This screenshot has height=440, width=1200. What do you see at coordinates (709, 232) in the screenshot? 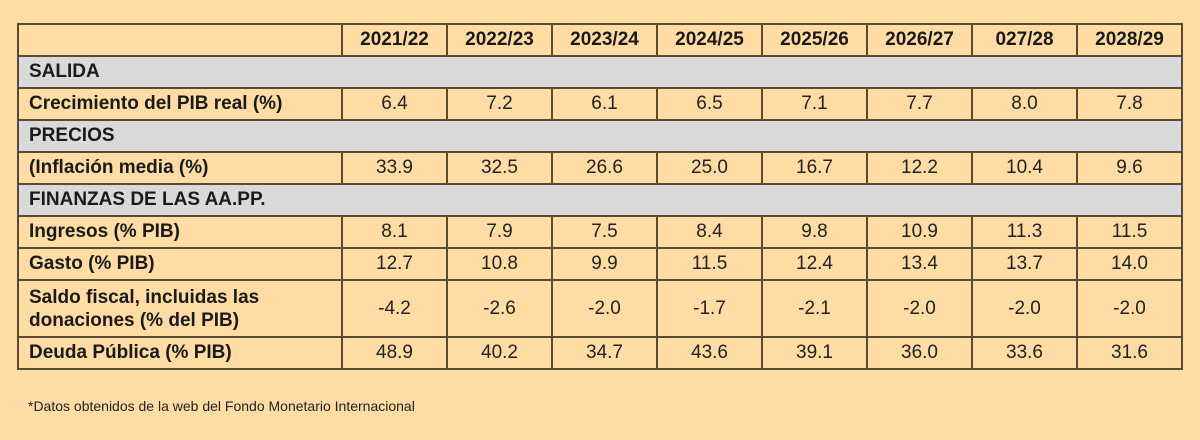
I see `cell: 8.4` at bounding box center [709, 232].